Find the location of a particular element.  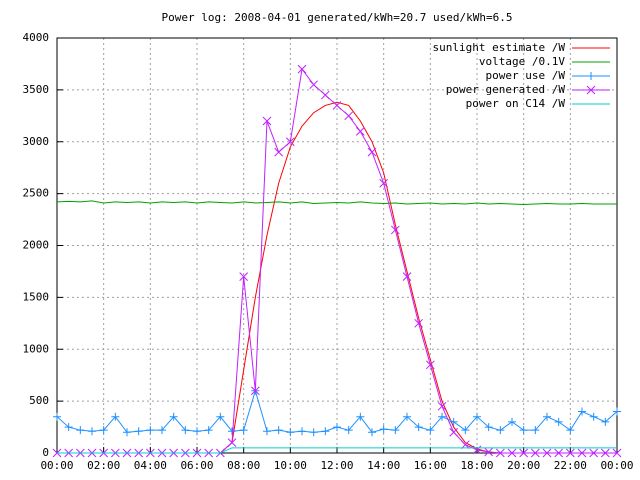

y-tick-label: 0 is located at coordinates (45, 452).